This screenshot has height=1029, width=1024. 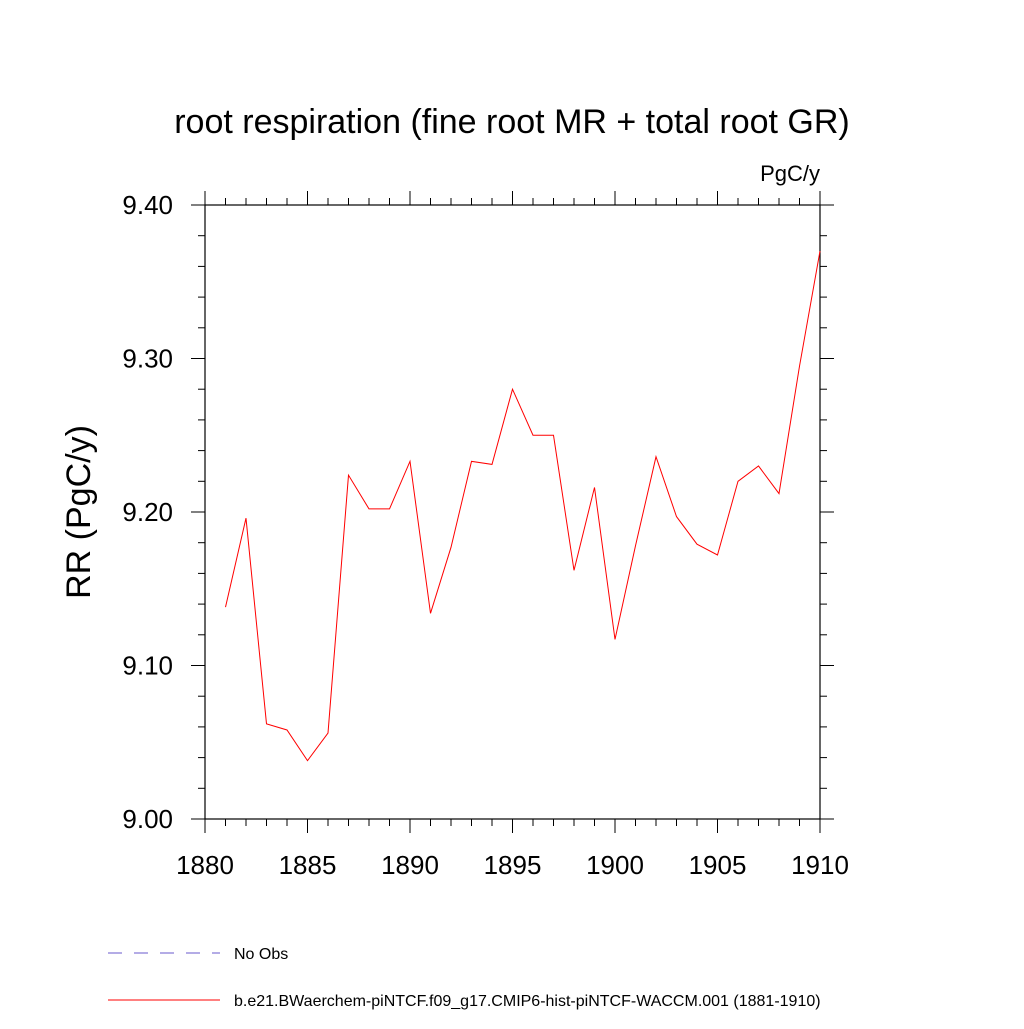 What do you see at coordinates (308, 865) in the screenshot?
I see `x-tick-label: 1885` at bounding box center [308, 865].